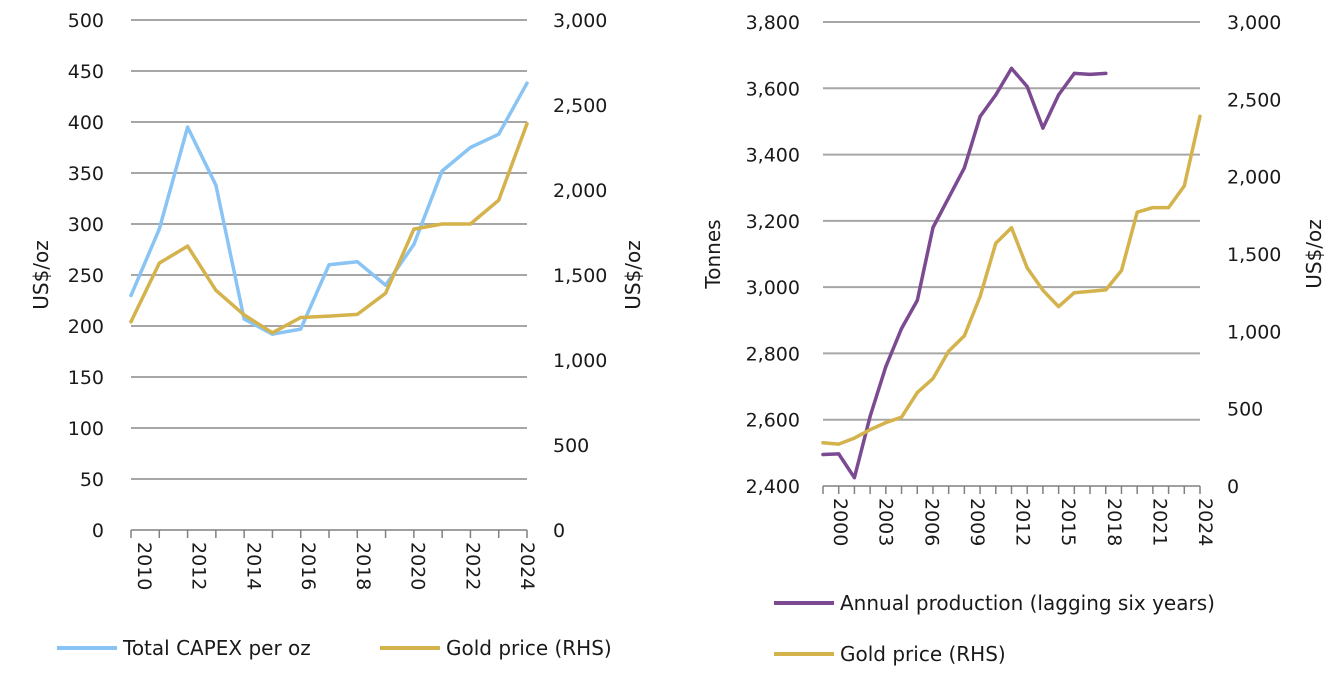 This screenshot has height=674, width=1333. I want to click on y2-axis-title: US$/oz, so click(633, 275).